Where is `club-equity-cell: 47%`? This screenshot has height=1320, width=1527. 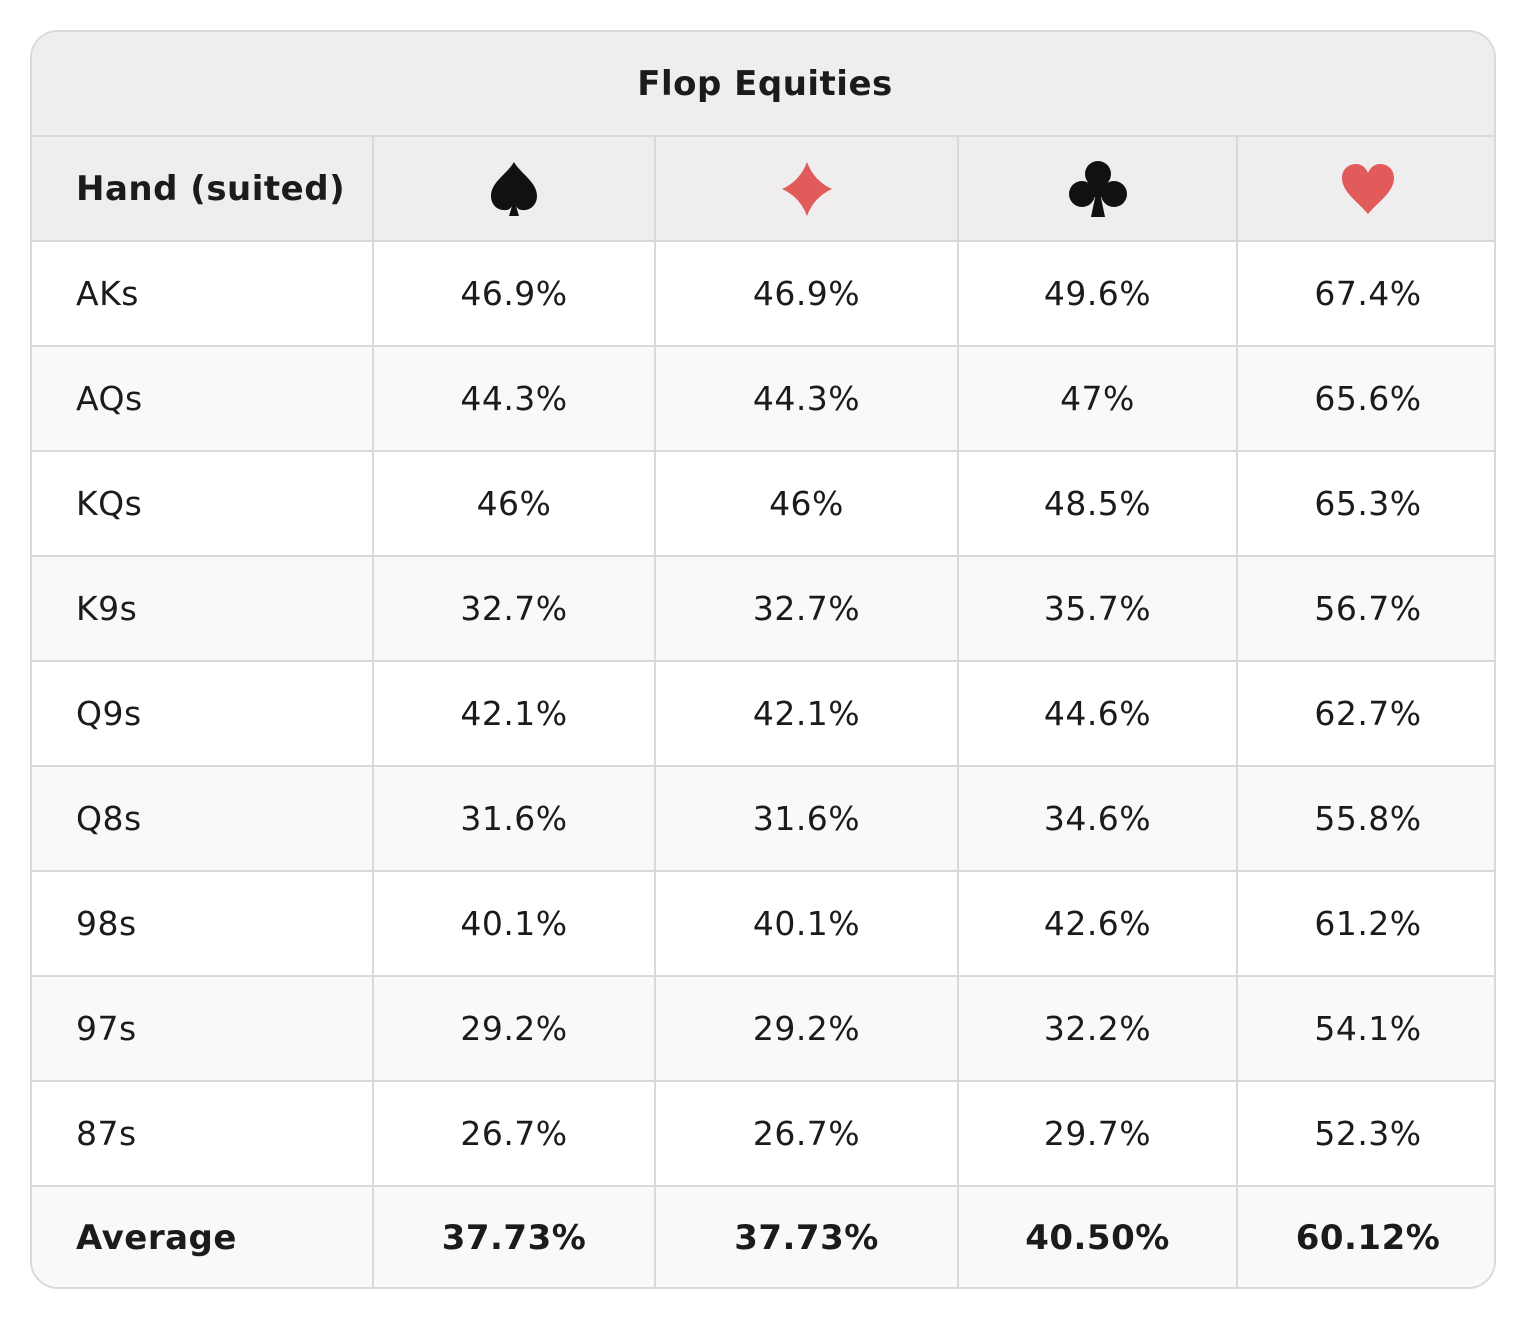 club-equity-cell: 47% is located at coordinates (1097, 398).